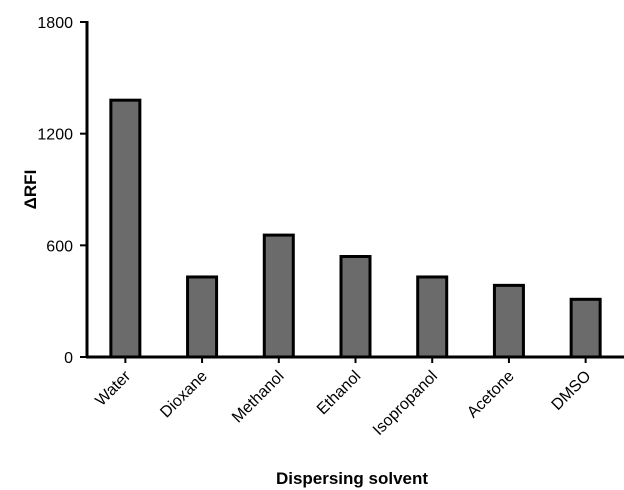 The width and height of the screenshot is (624, 490). I want to click on y-tick-label: 0, so click(68, 358).